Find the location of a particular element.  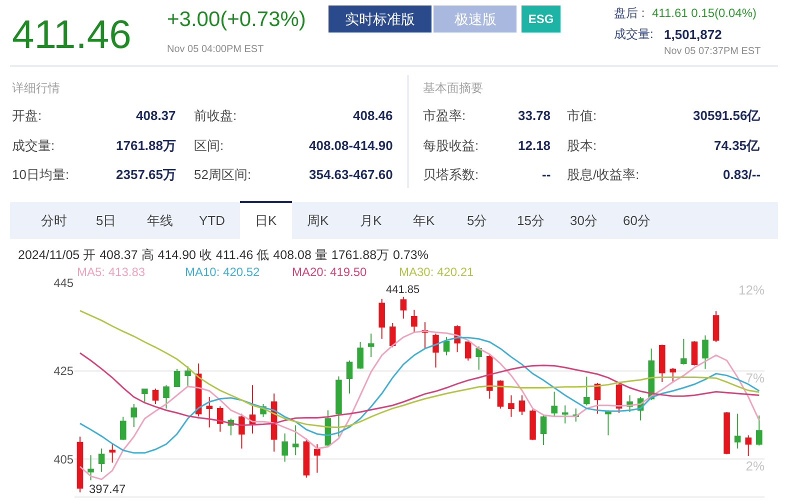

text: 年K is located at coordinates (424, 220).